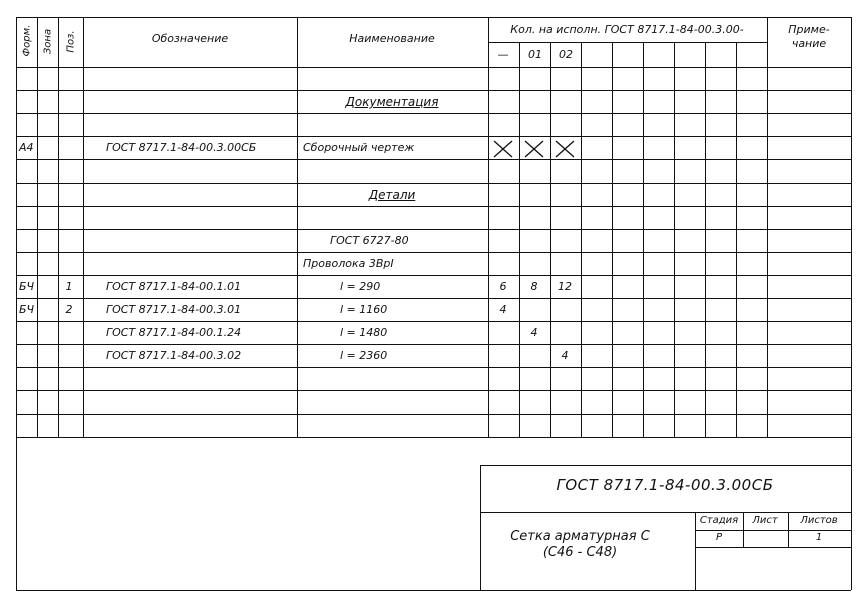 This screenshot has height=604, width=861. Describe the element at coordinates (174, 333) in the screenshot. I see `row-designation: ГОСТ 8717.1-84-00.1.24` at that location.